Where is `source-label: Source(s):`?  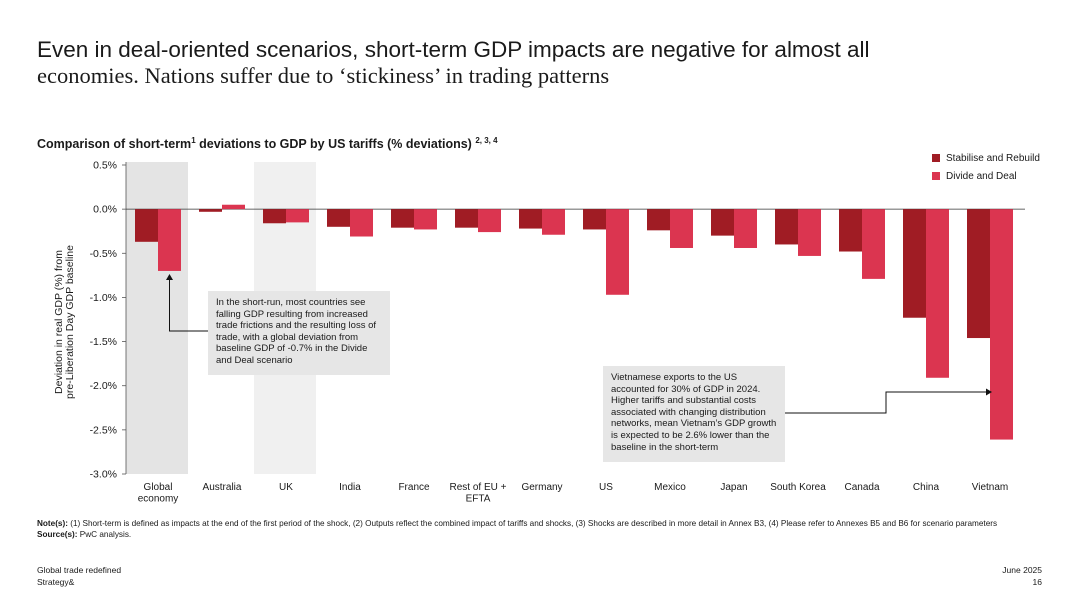 source-label: Source(s): is located at coordinates (57, 534).